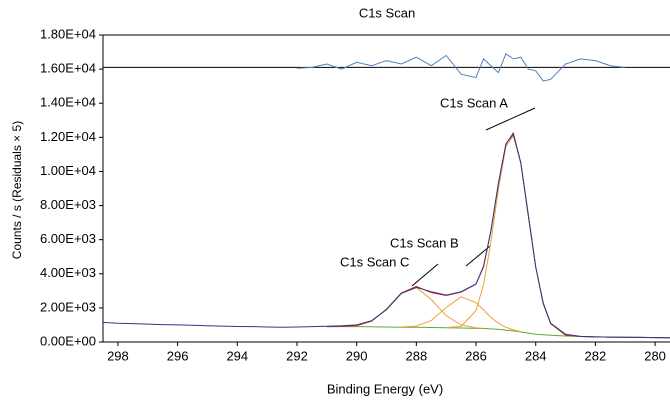 The height and width of the screenshot is (403, 670). Describe the element at coordinates (474, 102) in the screenshot. I see `annotation: C1s Scan A` at that location.